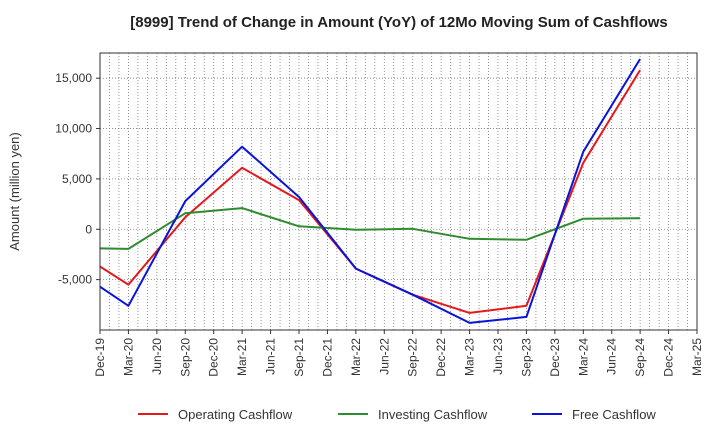  I want to click on x-tick-label: Jun-24, so click(612, 356).